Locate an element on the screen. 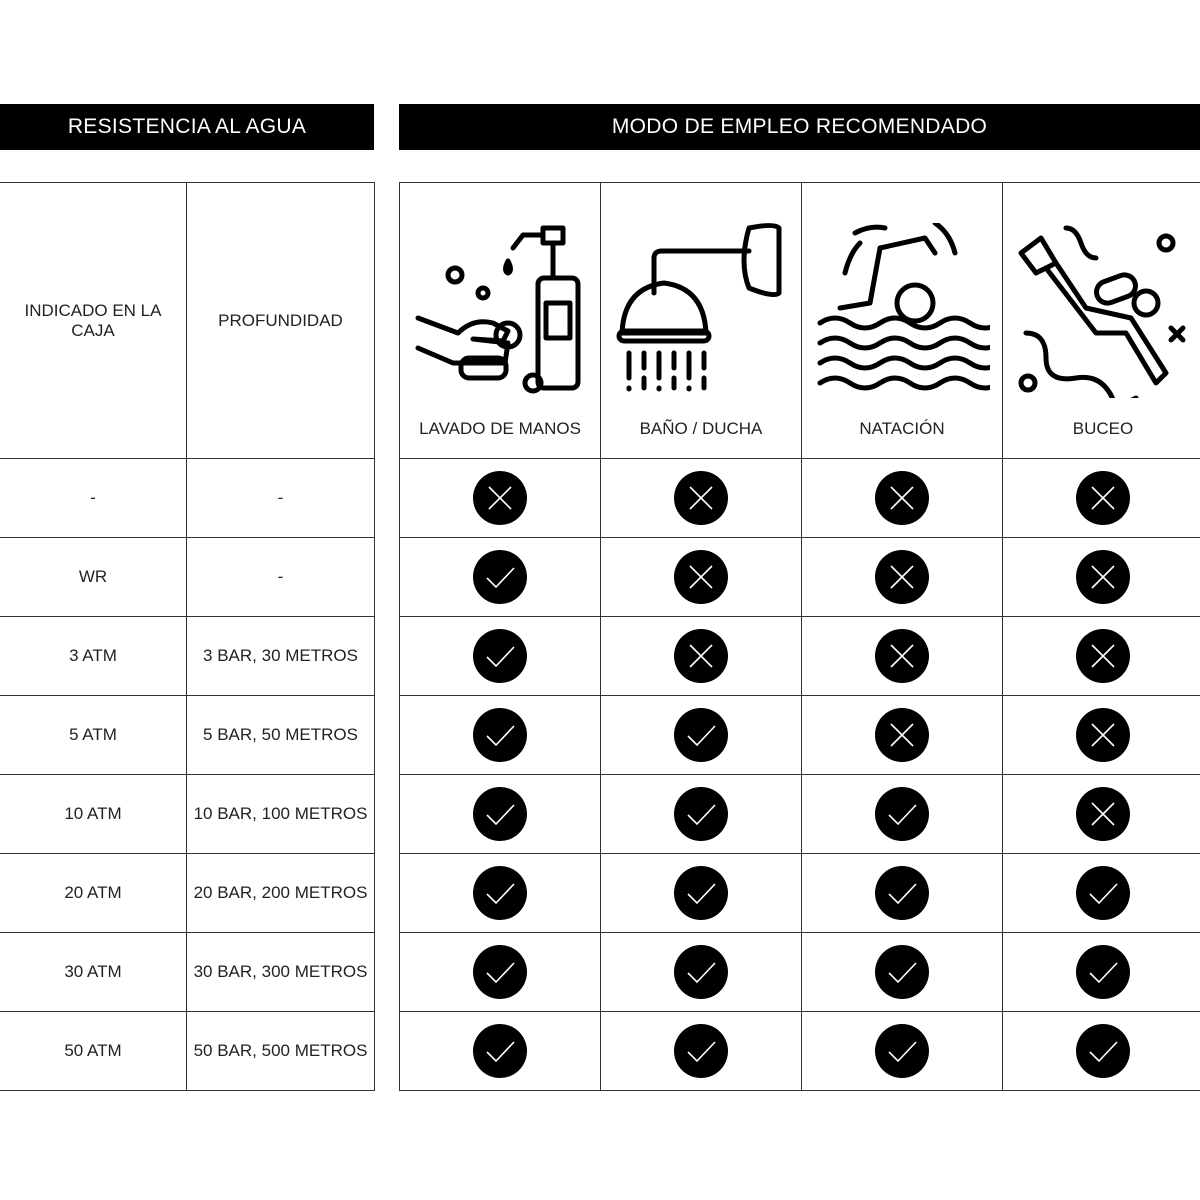 Image resolution: width=1200 pixels, height=1200 pixels. table-cell-depth: 10 BAR, 100 METROS is located at coordinates (280, 814).